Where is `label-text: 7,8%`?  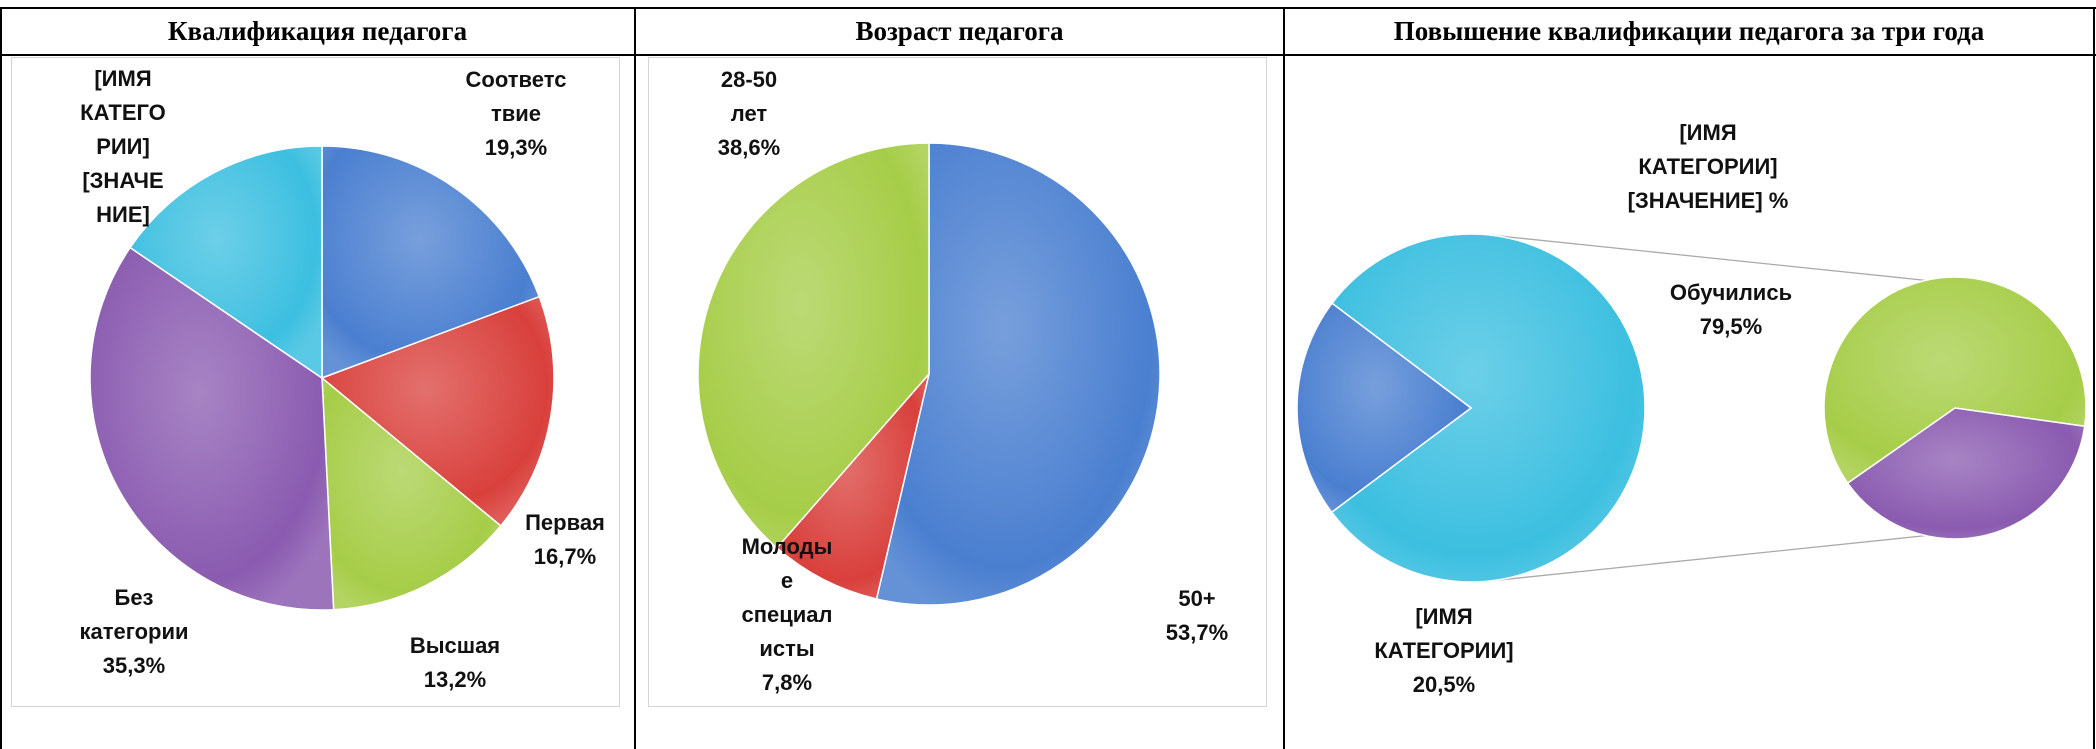
label-text: 7,8% is located at coordinates (787, 682).